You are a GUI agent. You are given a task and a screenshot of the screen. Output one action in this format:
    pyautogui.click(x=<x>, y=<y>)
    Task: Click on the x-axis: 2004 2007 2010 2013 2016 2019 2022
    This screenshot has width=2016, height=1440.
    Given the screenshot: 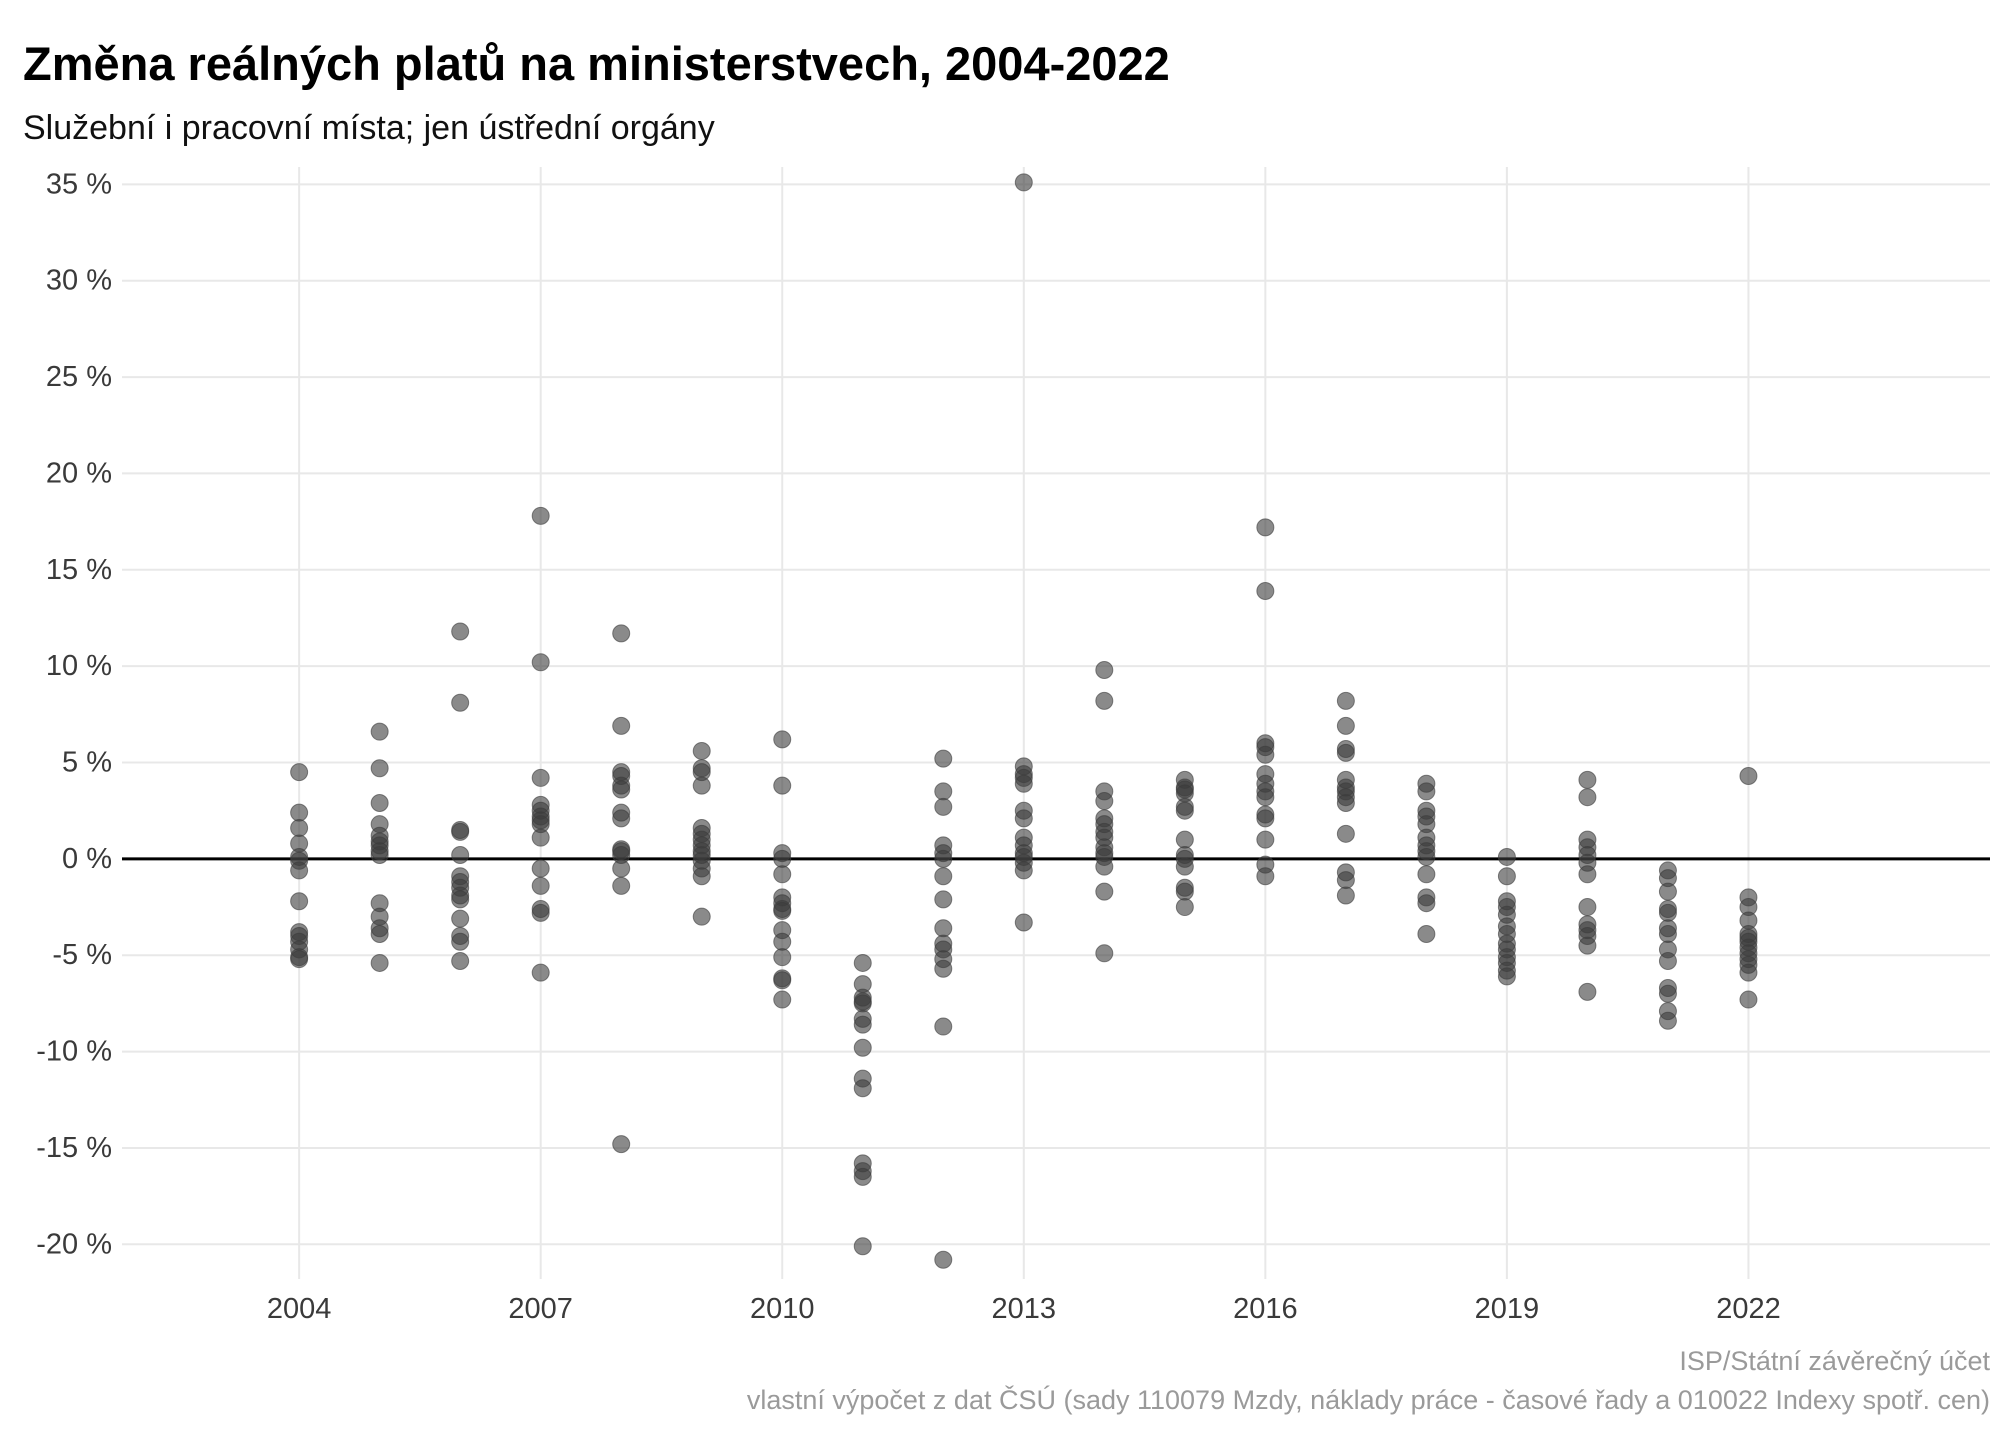 What is the action you would take?
    pyautogui.click(x=1024, y=1309)
    